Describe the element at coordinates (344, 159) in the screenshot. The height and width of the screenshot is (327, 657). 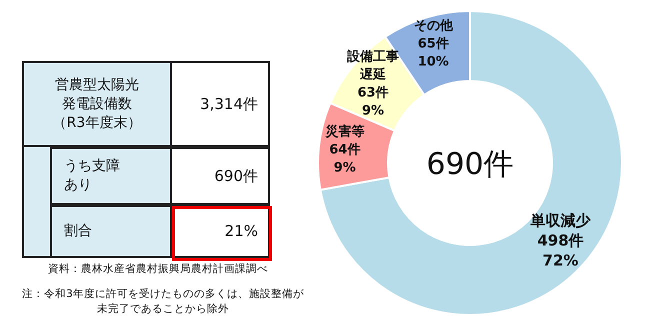
I see `data-label: 64件 9%` at that location.